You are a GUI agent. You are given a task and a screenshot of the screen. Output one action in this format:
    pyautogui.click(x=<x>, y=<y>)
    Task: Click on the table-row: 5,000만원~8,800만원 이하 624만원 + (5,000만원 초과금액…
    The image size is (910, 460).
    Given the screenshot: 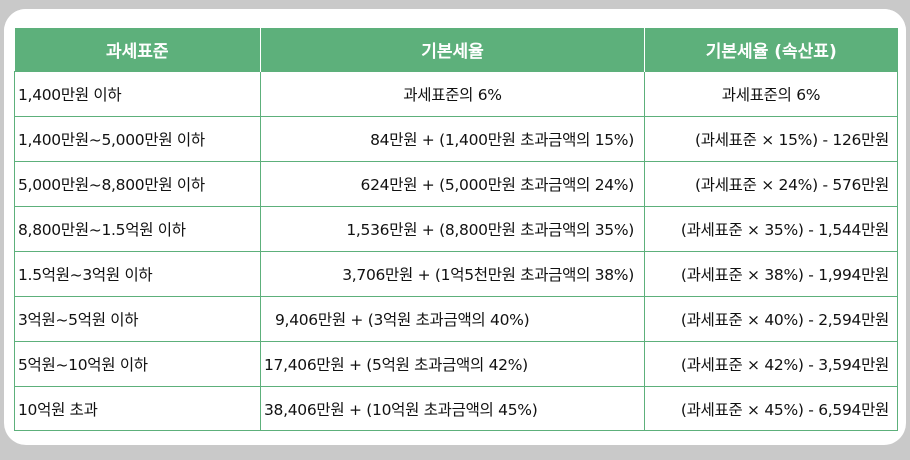 What is the action you would take?
    pyautogui.click(x=456, y=184)
    